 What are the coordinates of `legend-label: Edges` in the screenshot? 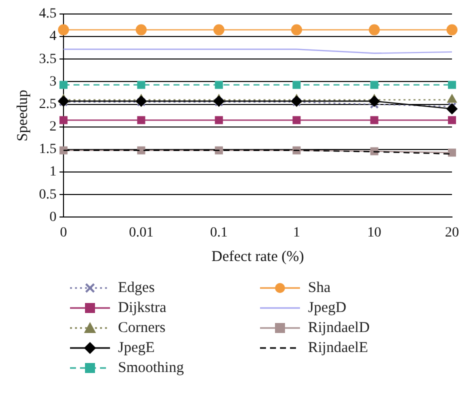 It's located at (136, 288).